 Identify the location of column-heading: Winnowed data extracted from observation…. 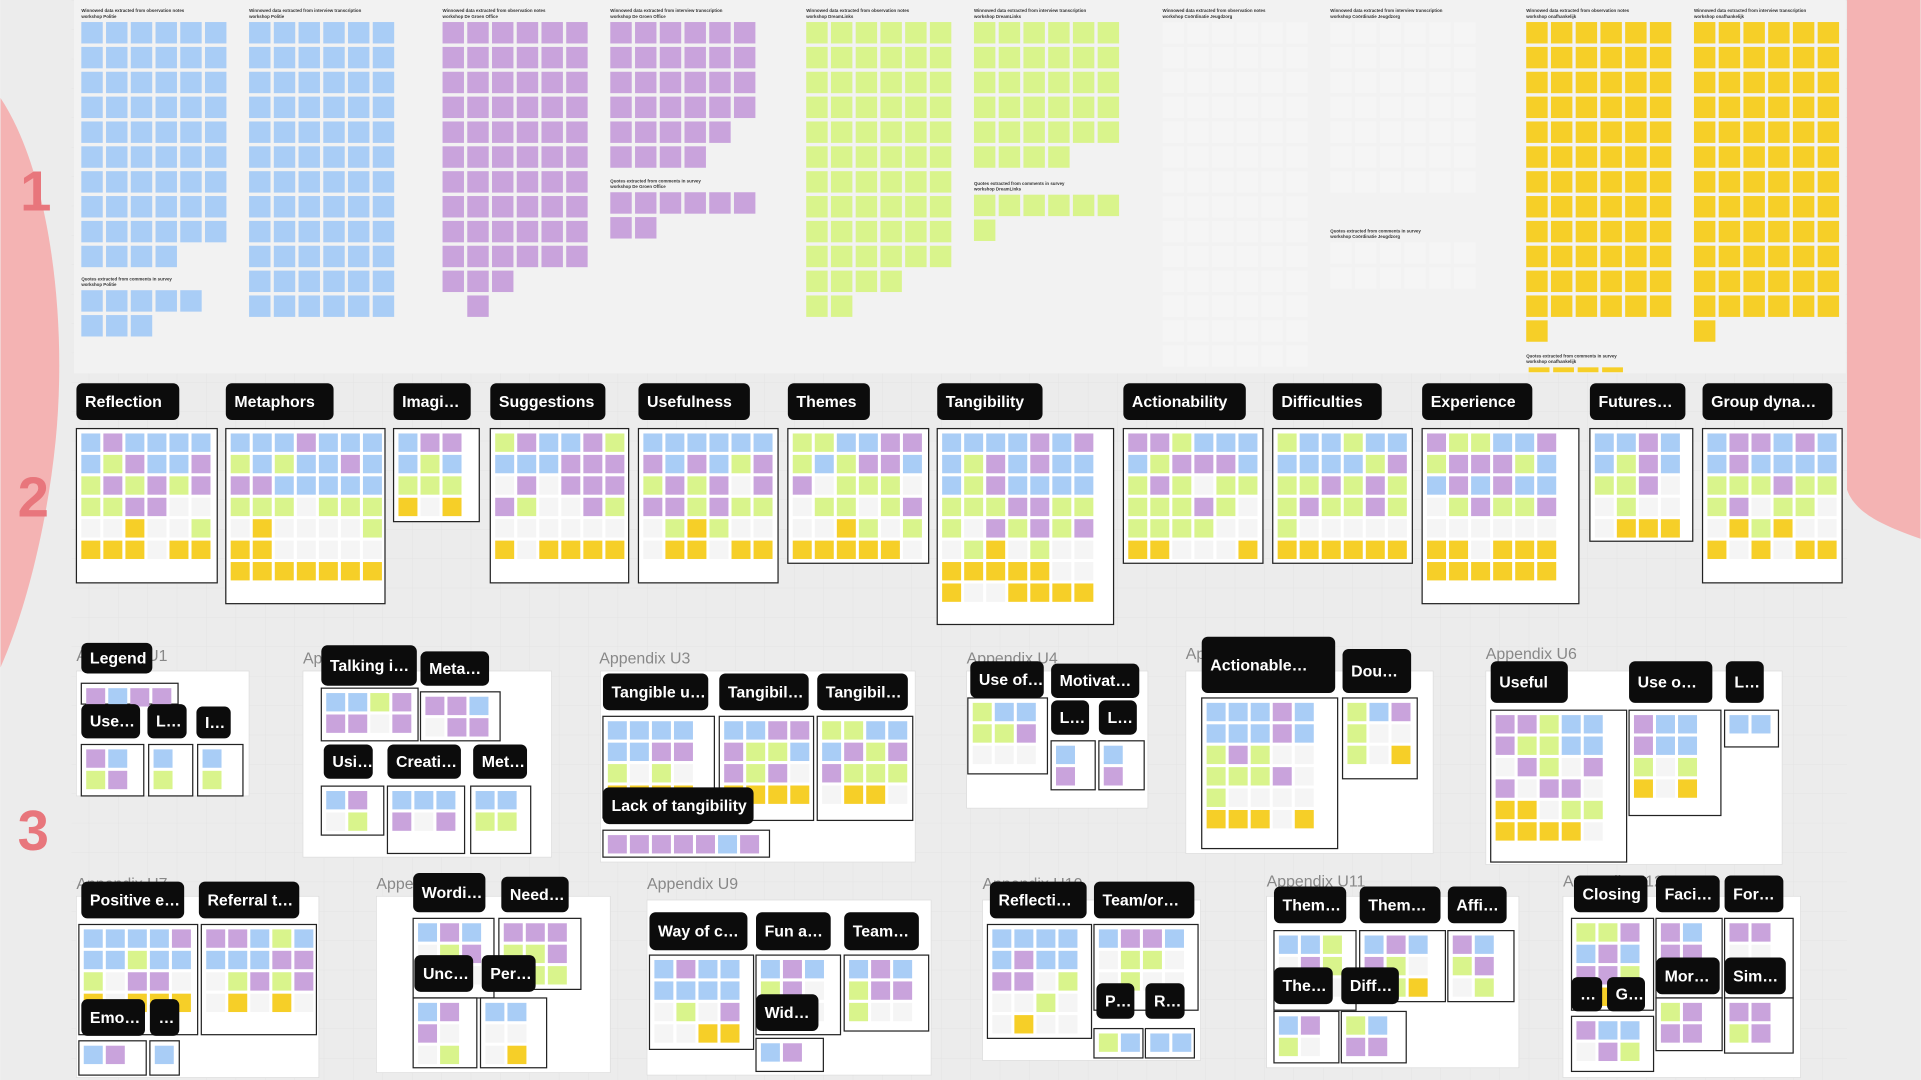
(1577, 13).